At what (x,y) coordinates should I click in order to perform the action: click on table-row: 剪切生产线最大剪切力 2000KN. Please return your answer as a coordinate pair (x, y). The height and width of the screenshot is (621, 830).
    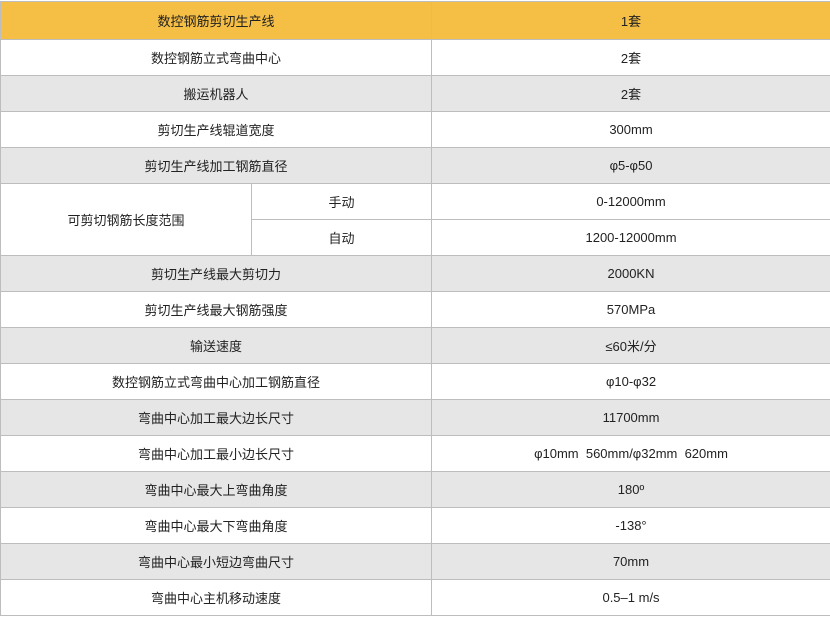
    Looking at the image, I should click on (415, 273).